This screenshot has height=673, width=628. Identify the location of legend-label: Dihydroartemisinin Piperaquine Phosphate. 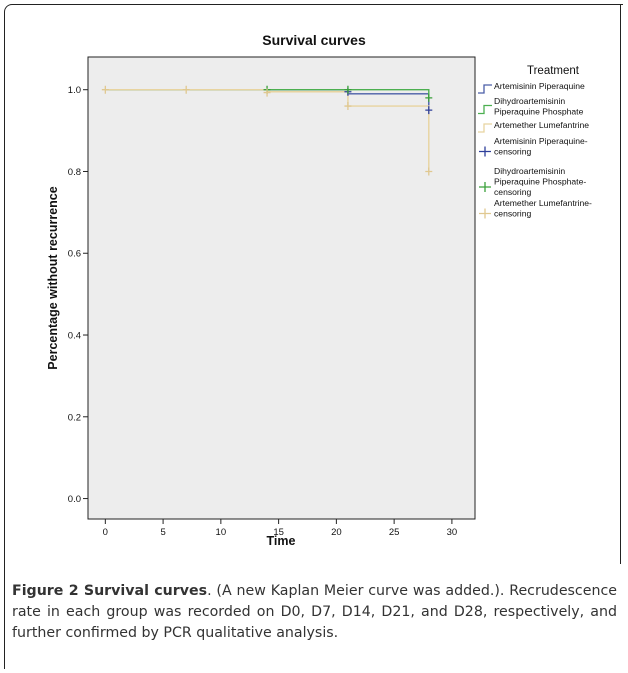
(539, 106).